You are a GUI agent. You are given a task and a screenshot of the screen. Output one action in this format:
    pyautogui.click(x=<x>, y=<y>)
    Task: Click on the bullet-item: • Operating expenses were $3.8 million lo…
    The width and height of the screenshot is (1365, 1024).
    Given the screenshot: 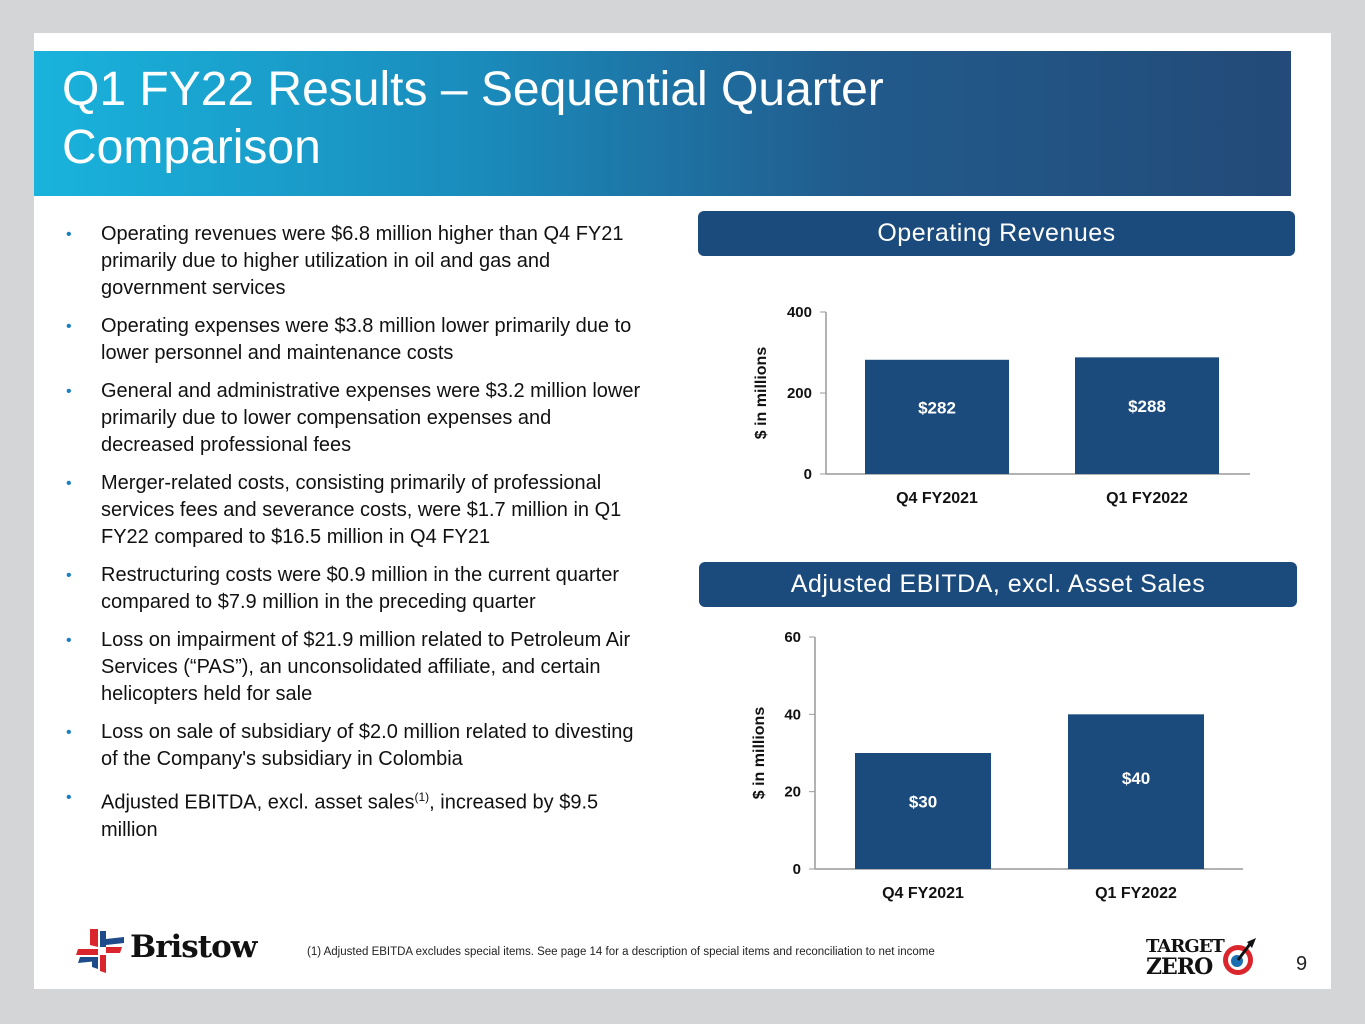 What is the action you would take?
    pyautogui.click(x=349, y=339)
    